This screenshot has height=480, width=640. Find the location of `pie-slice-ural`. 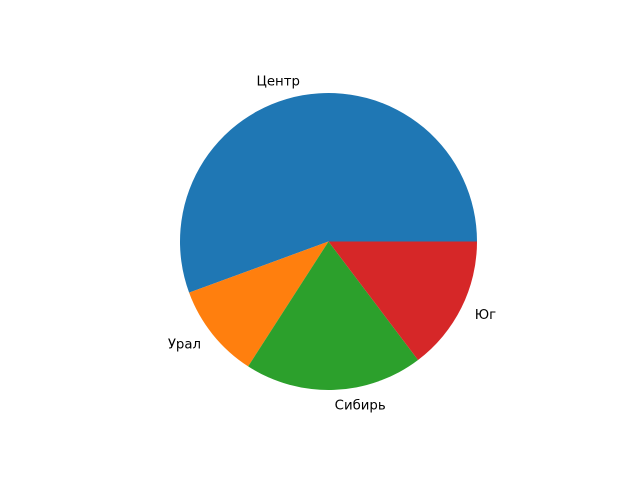

pie-slice-ural is located at coordinates (259, 304).